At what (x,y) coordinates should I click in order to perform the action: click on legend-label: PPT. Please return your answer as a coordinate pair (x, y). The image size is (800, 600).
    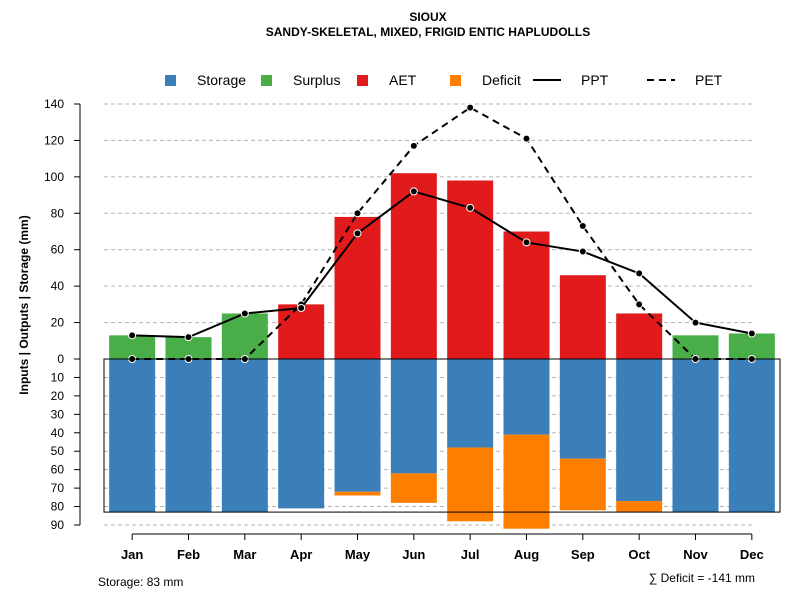
    Looking at the image, I should click on (595, 80).